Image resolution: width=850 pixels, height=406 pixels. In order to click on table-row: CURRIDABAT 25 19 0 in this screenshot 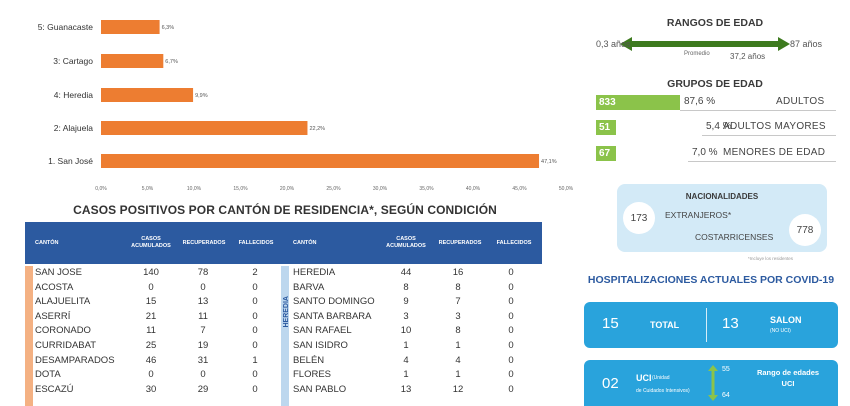, I will do `click(283, 346)`.